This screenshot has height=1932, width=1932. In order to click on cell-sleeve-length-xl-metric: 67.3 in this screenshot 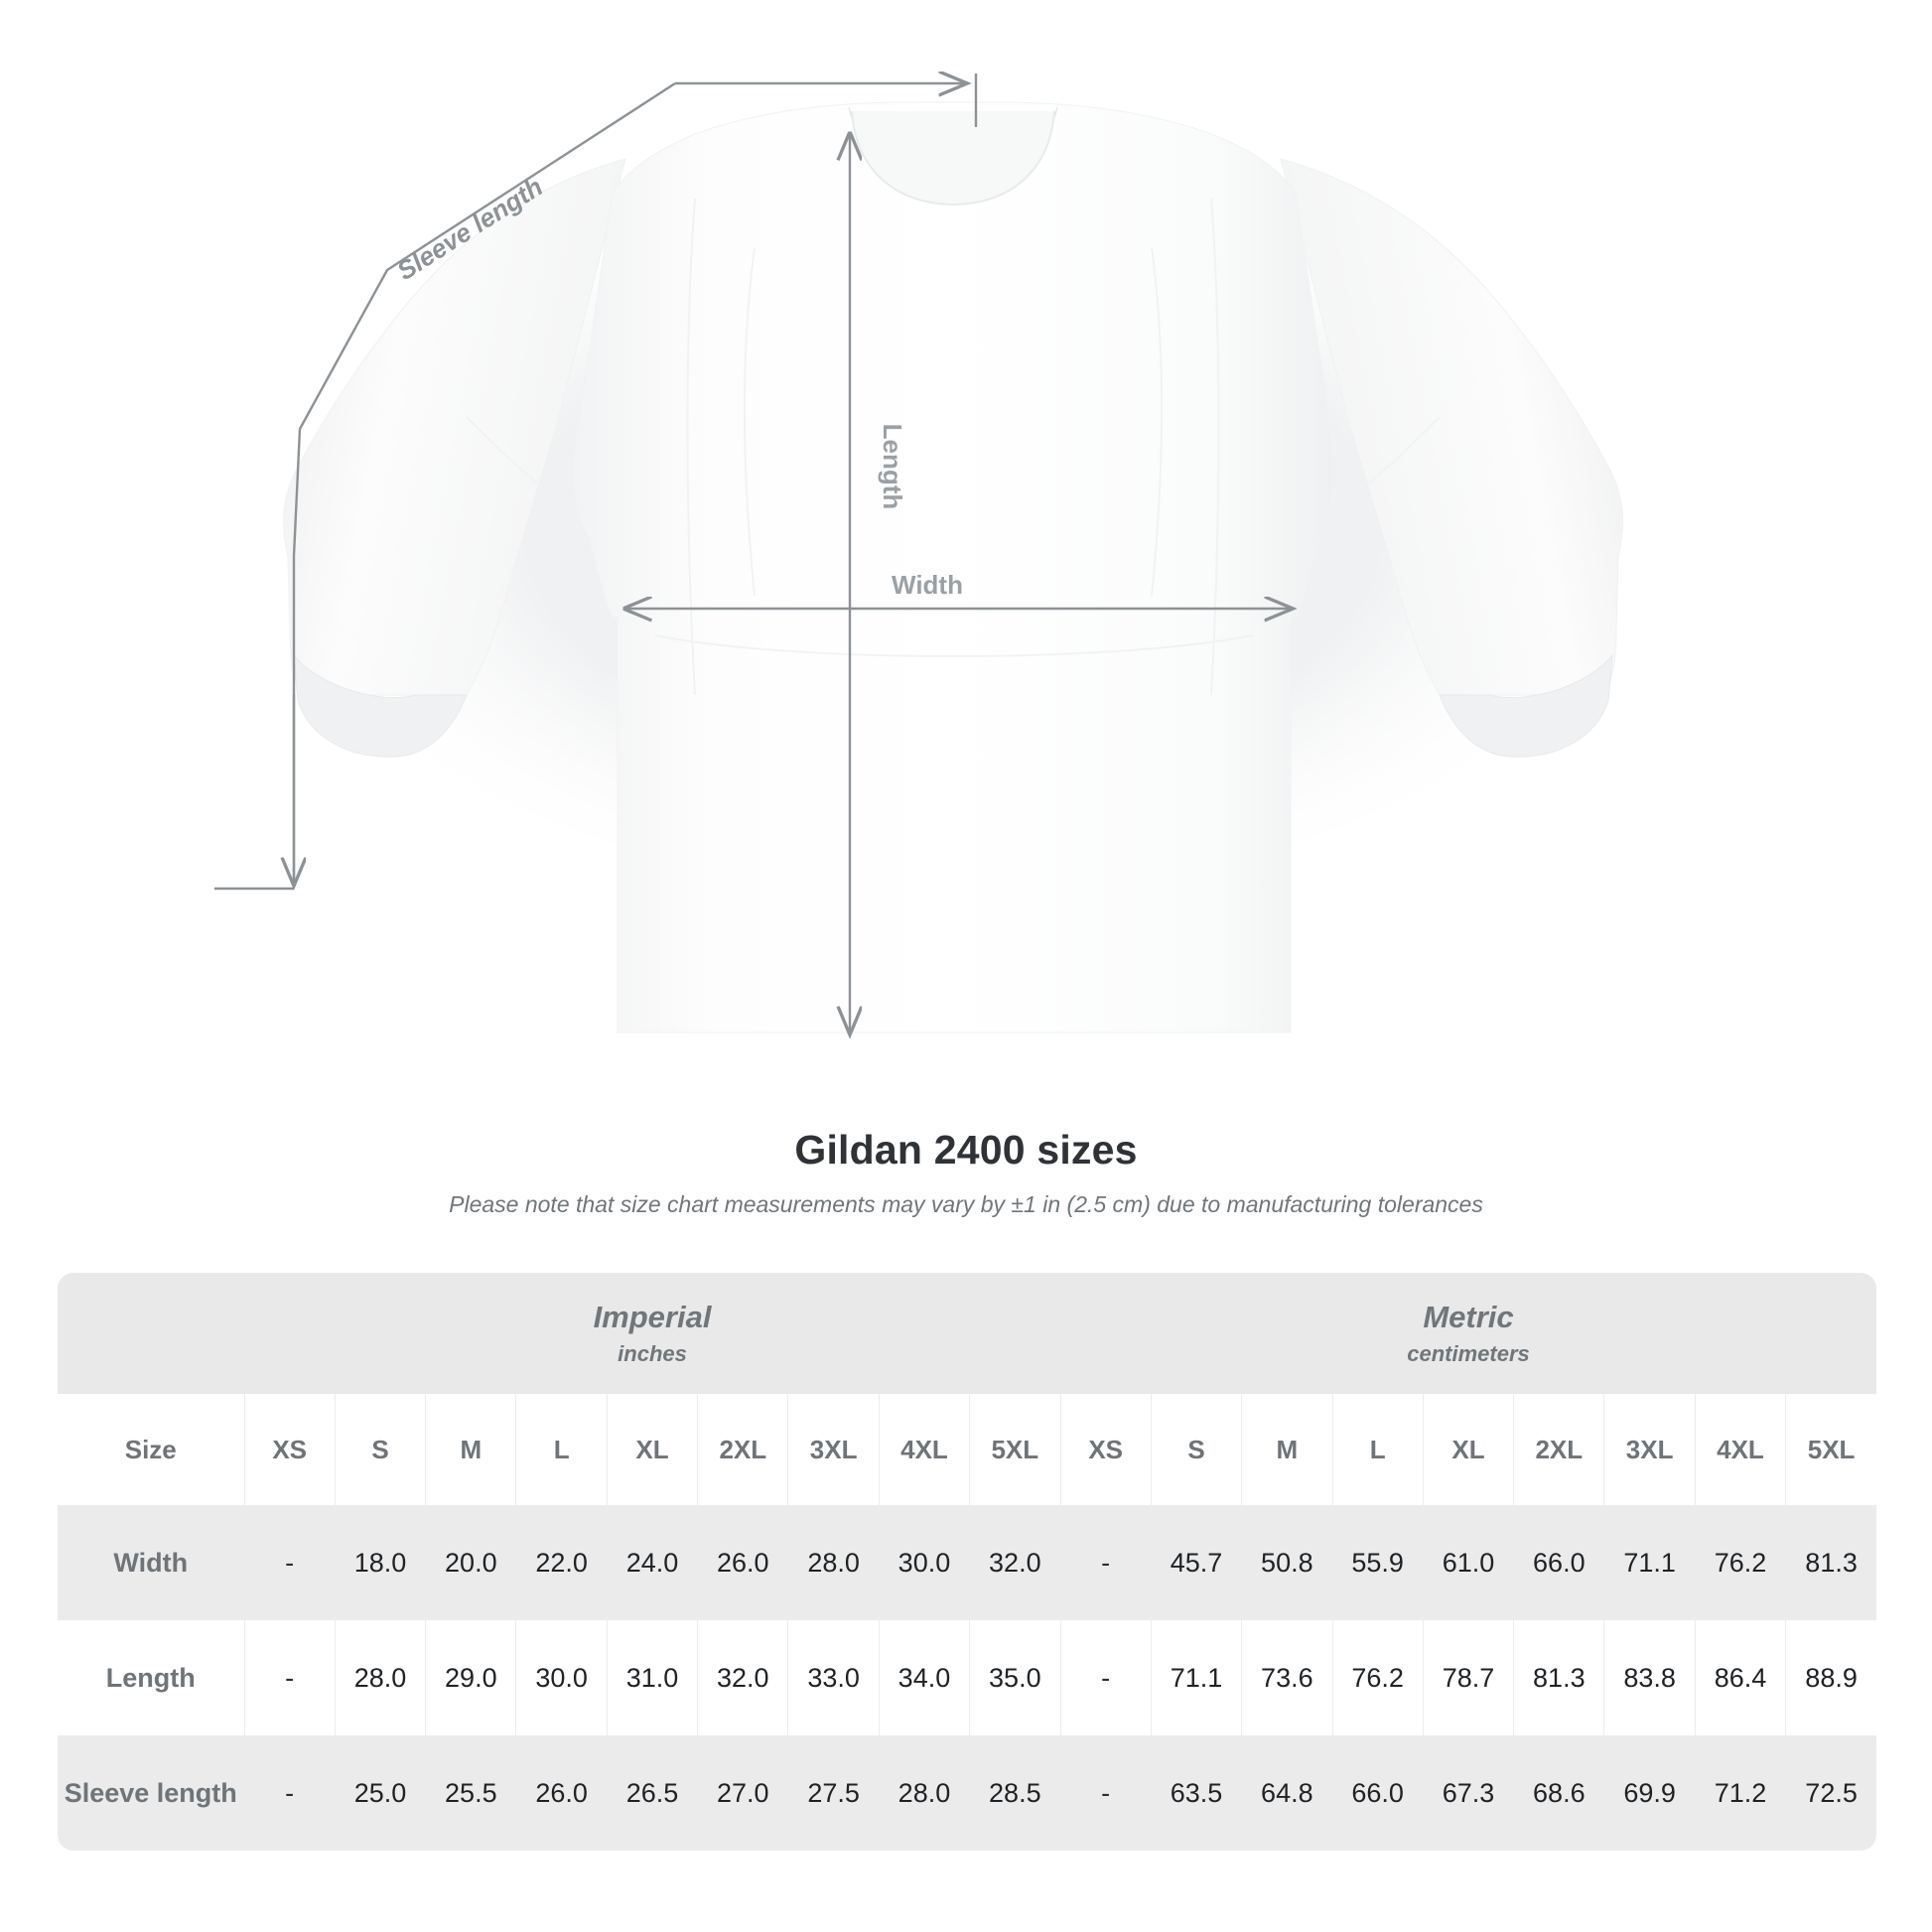, I will do `click(1469, 1793)`.